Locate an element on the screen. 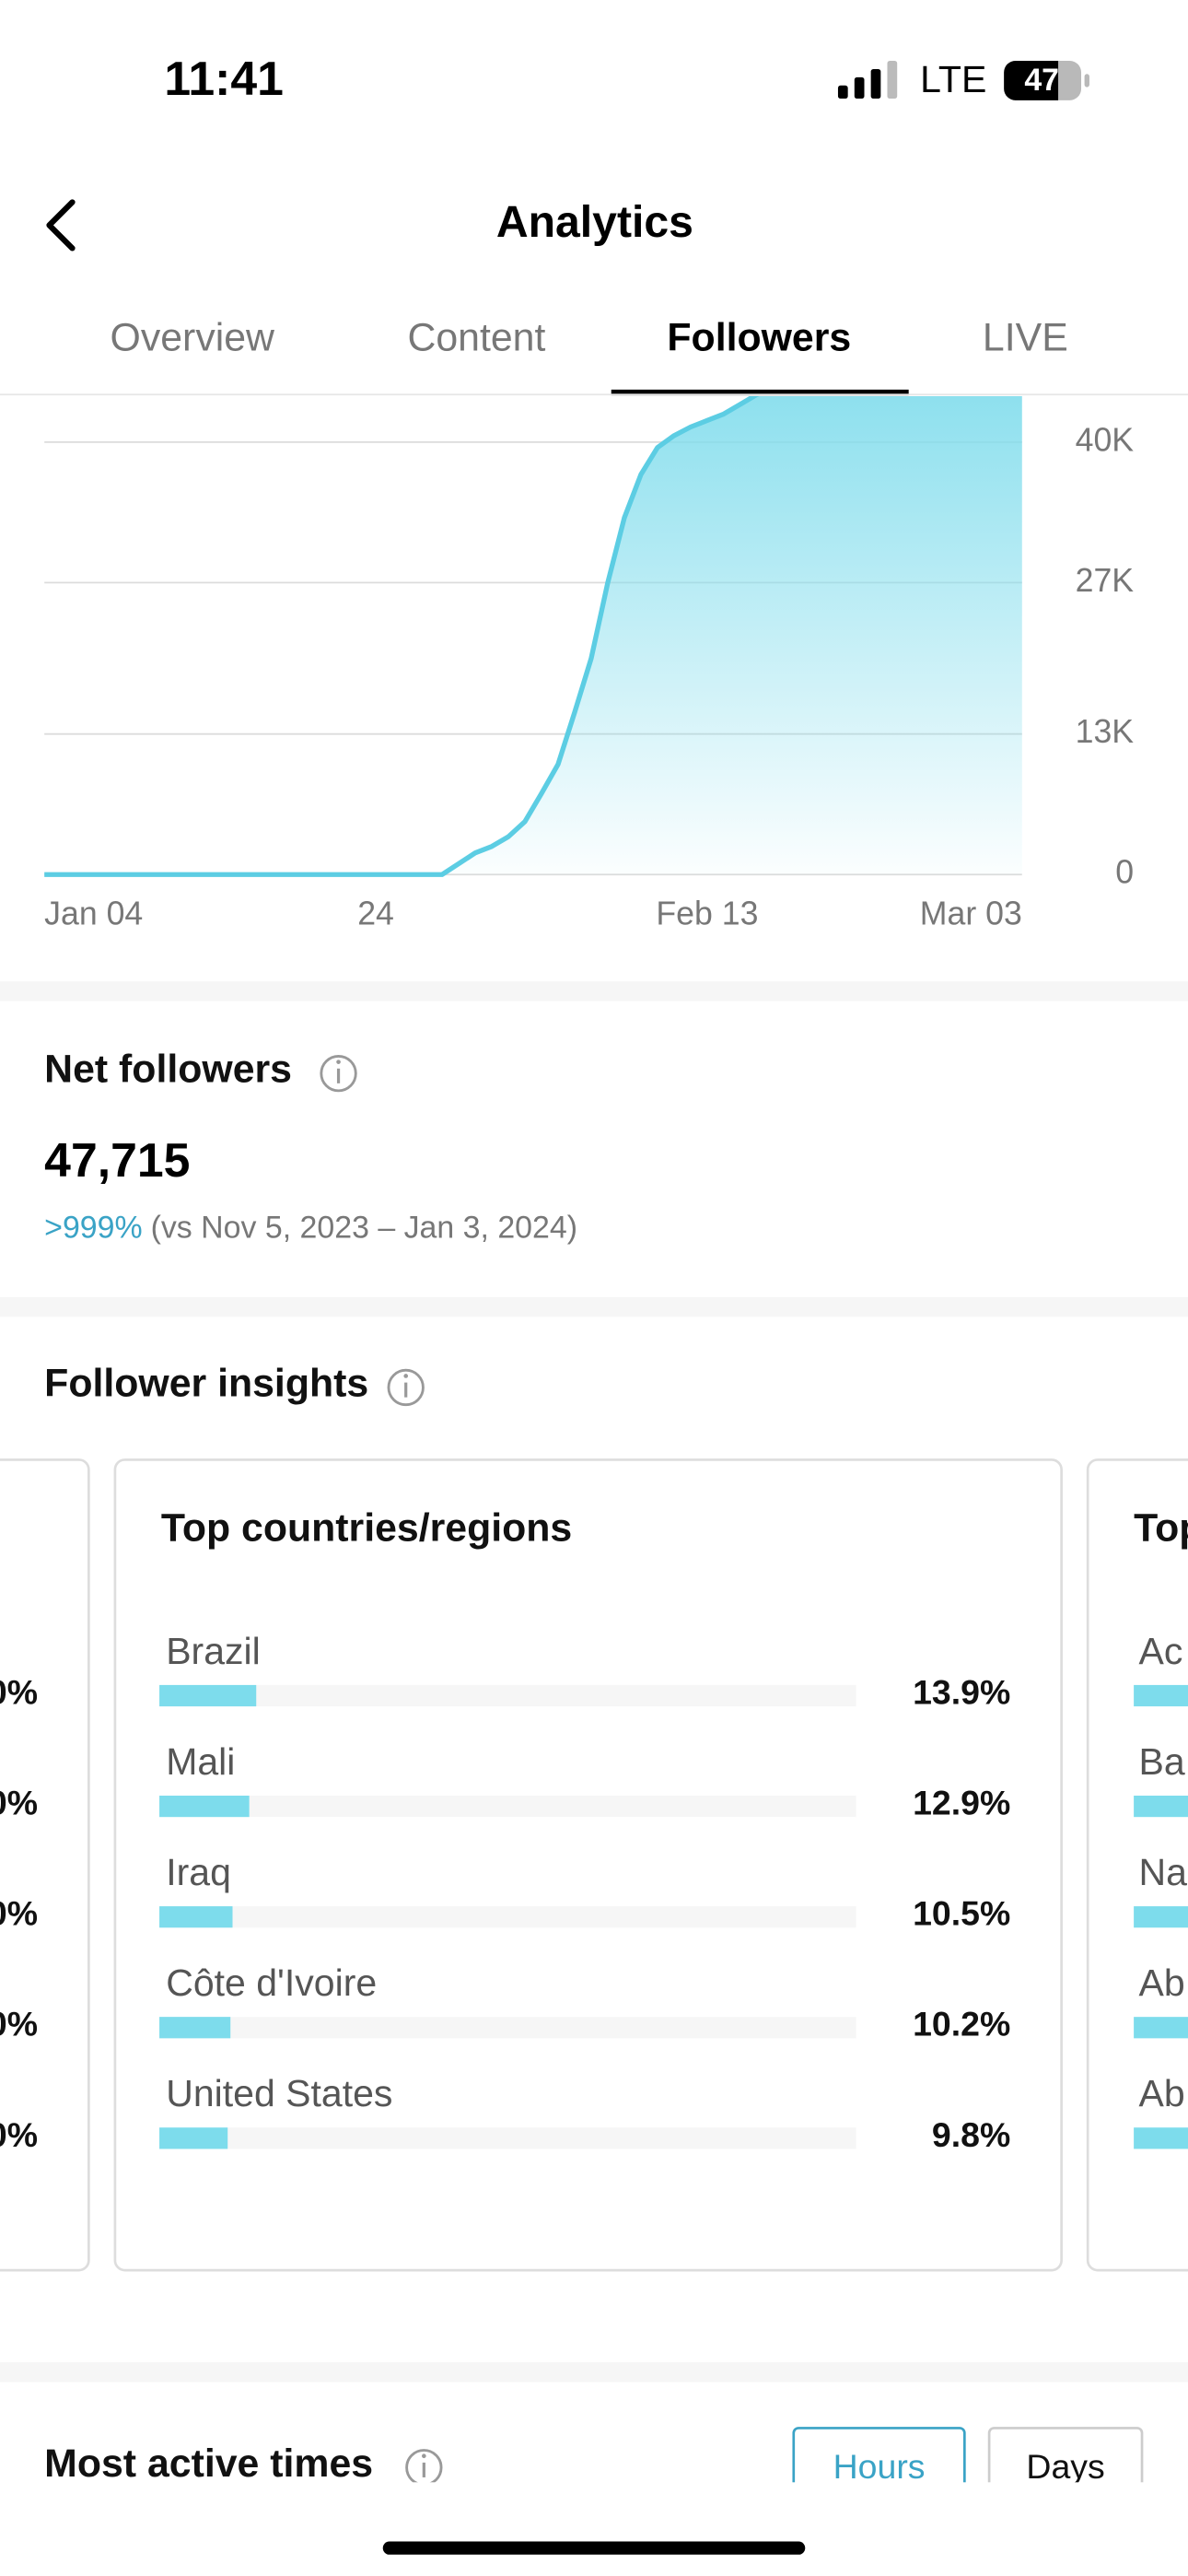 Image resolution: width=1188 pixels, height=2576 pixels. section-title: Most active times is located at coordinates (208, 2463).